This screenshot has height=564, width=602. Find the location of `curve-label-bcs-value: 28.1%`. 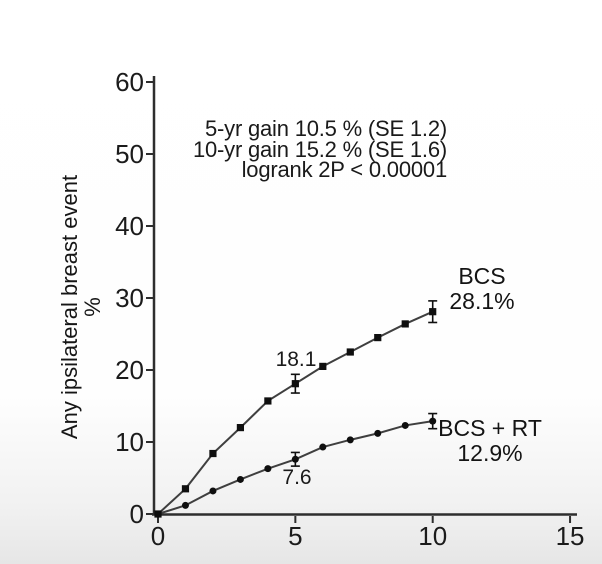

curve-label-bcs-value: 28.1% is located at coordinates (482, 300).